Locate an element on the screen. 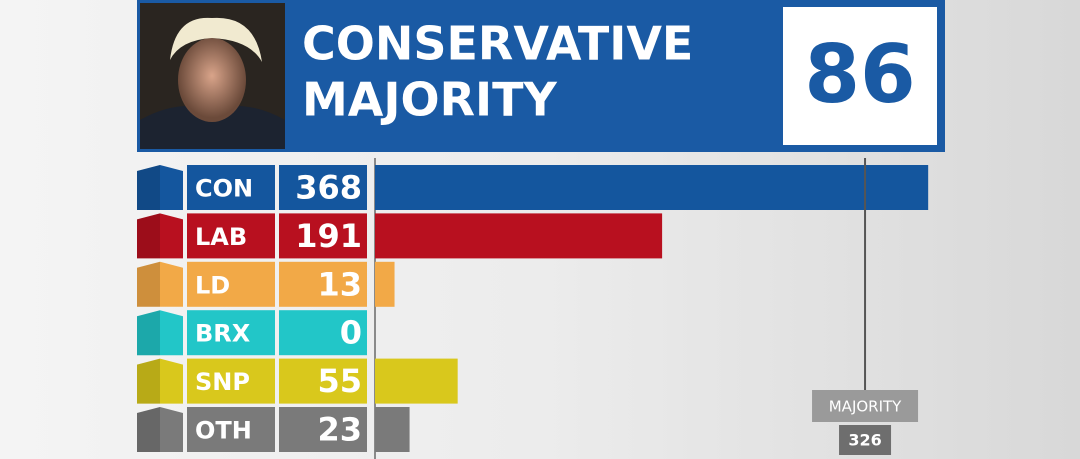 The height and width of the screenshot is (459, 1080). category-label: LD is located at coordinates (212, 285).